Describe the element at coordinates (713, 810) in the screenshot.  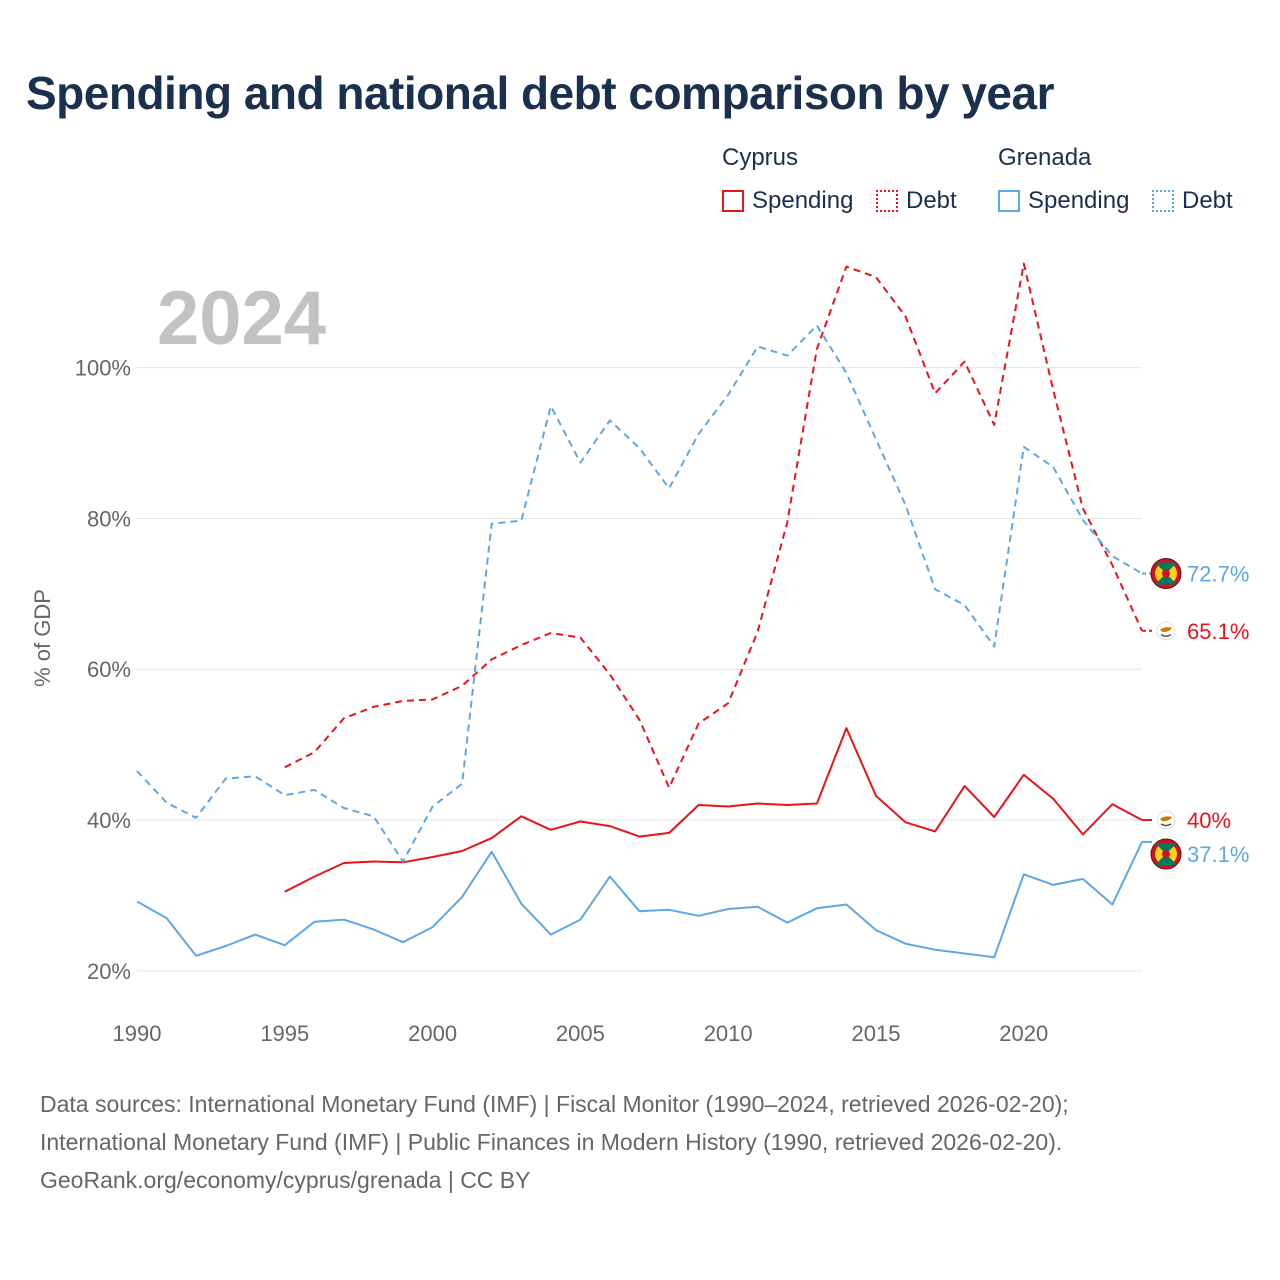
I see `series-line-cyprus-spending` at that location.